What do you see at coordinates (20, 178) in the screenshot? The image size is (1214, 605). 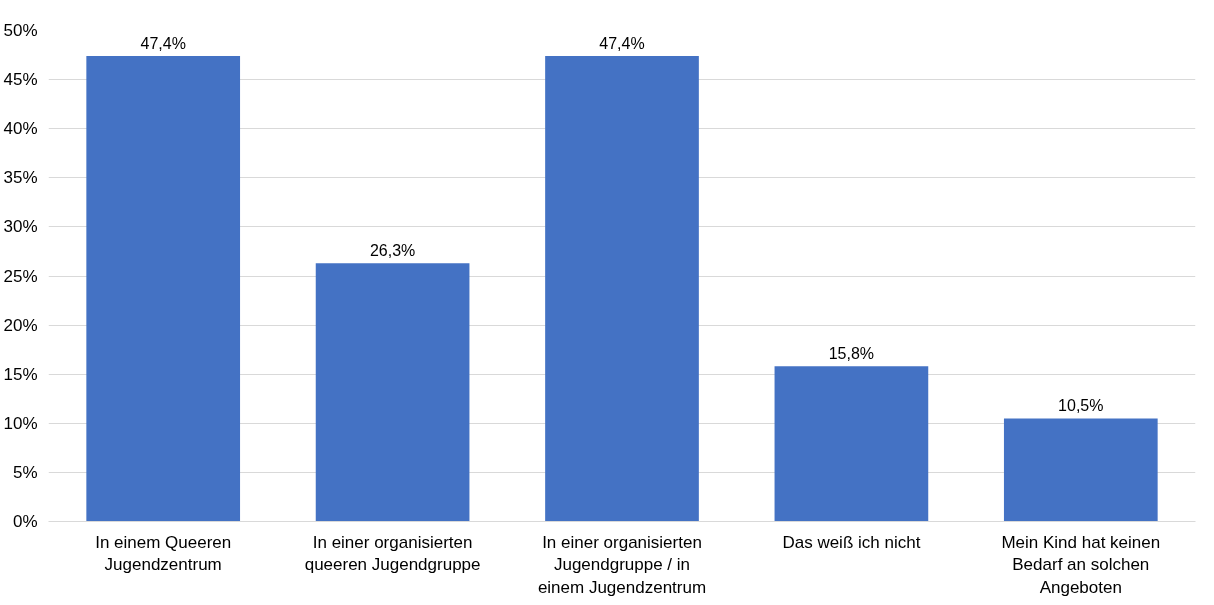 I see `y-tick-label: 35%` at bounding box center [20, 178].